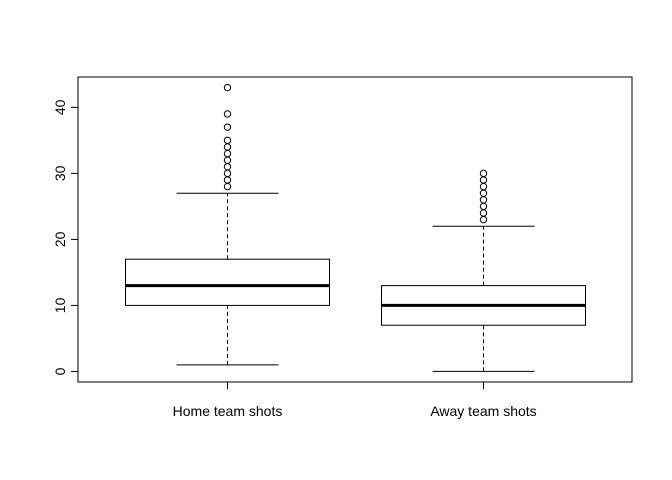 This screenshot has width=672, height=480. I want to click on y-tick-label: 0, so click(60, 371).